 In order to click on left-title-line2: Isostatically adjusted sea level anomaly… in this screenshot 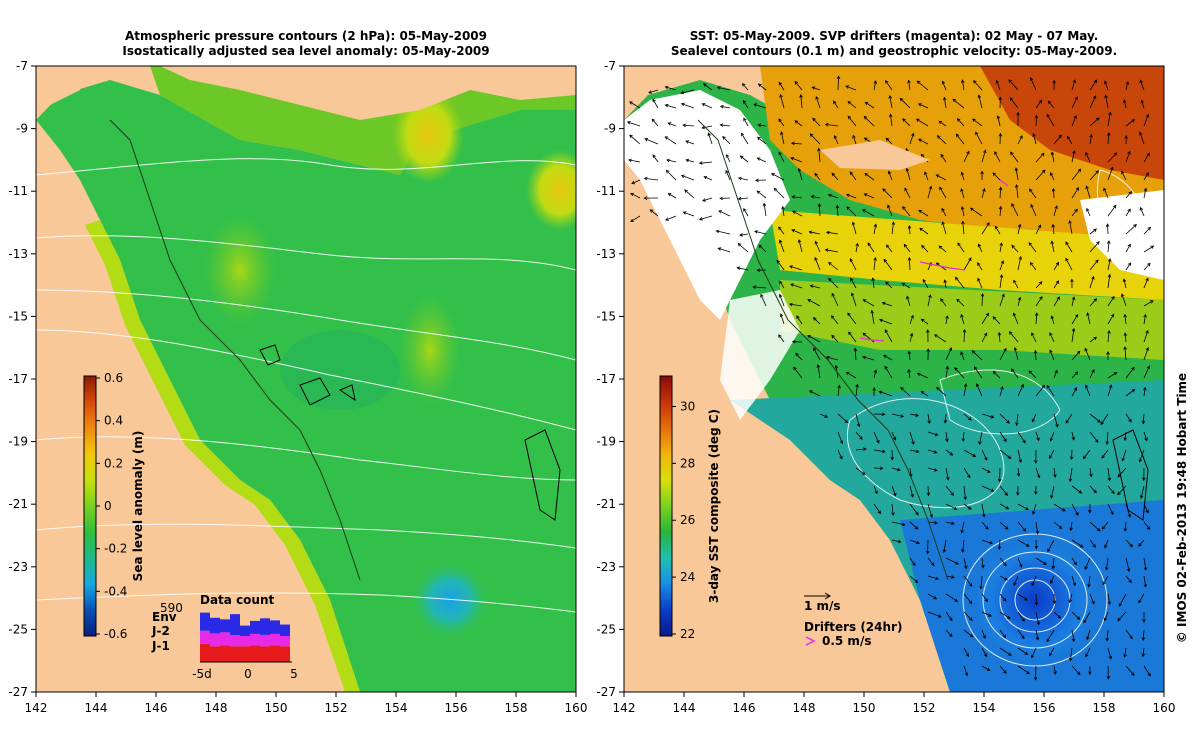, I will do `click(305, 51)`.